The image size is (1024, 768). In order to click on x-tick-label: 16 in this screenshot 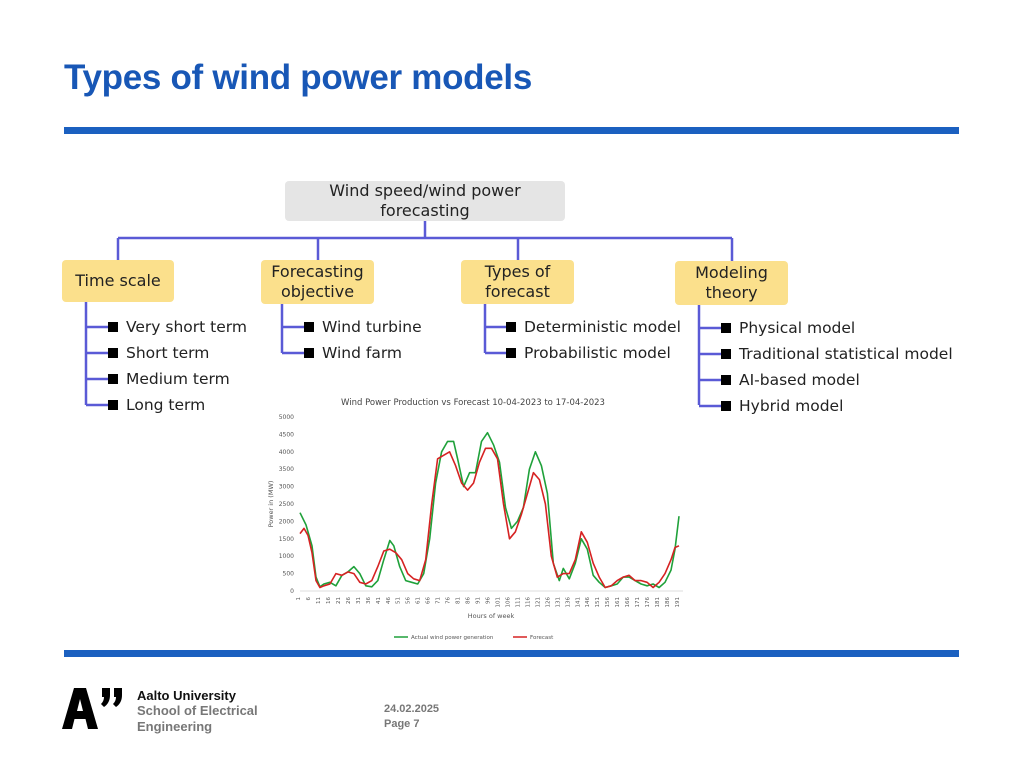, I will do `click(329, 600)`.